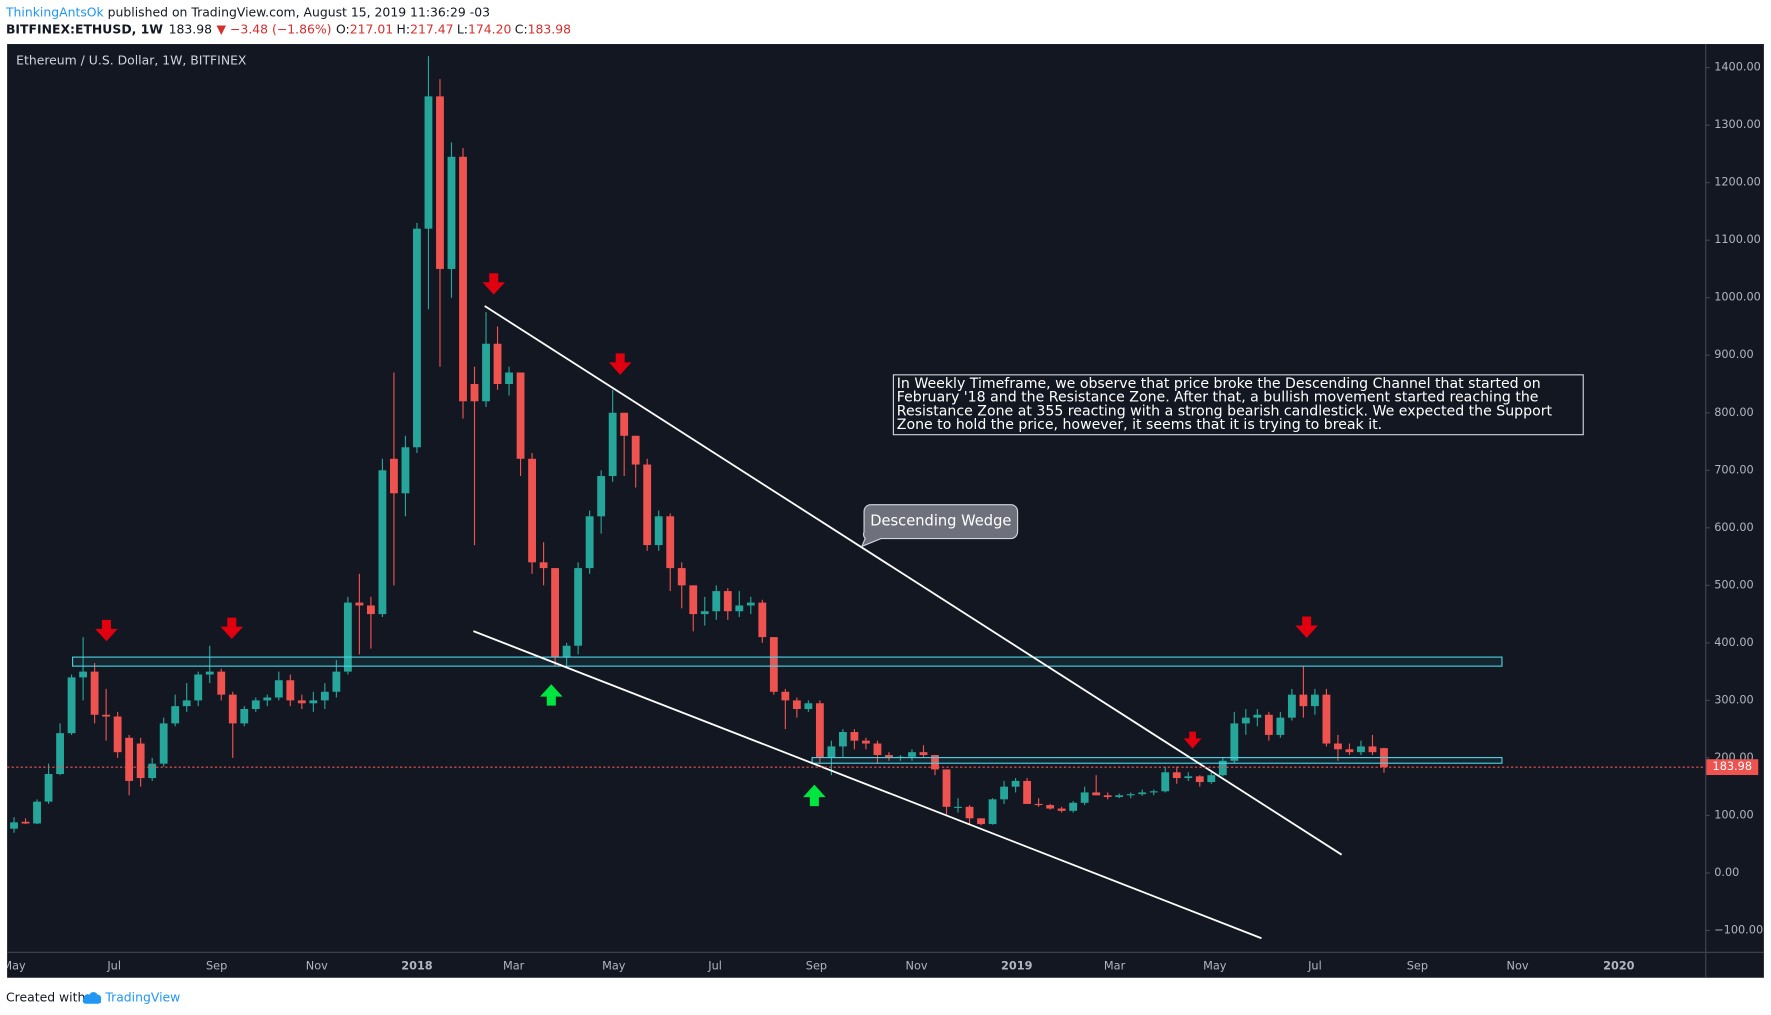 The width and height of the screenshot is (1771, 1015). What do you see at coordinates (1737, 239) in the screenshot?
I see `y-tick-label: 1100.00` at bounding box center [1737, 239].